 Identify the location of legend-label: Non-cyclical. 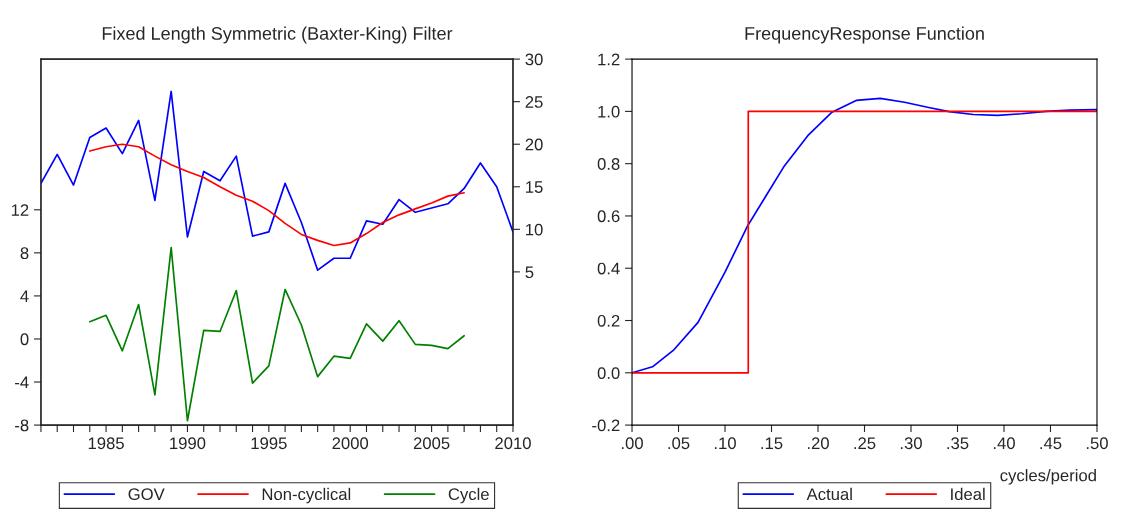
(306, 495).